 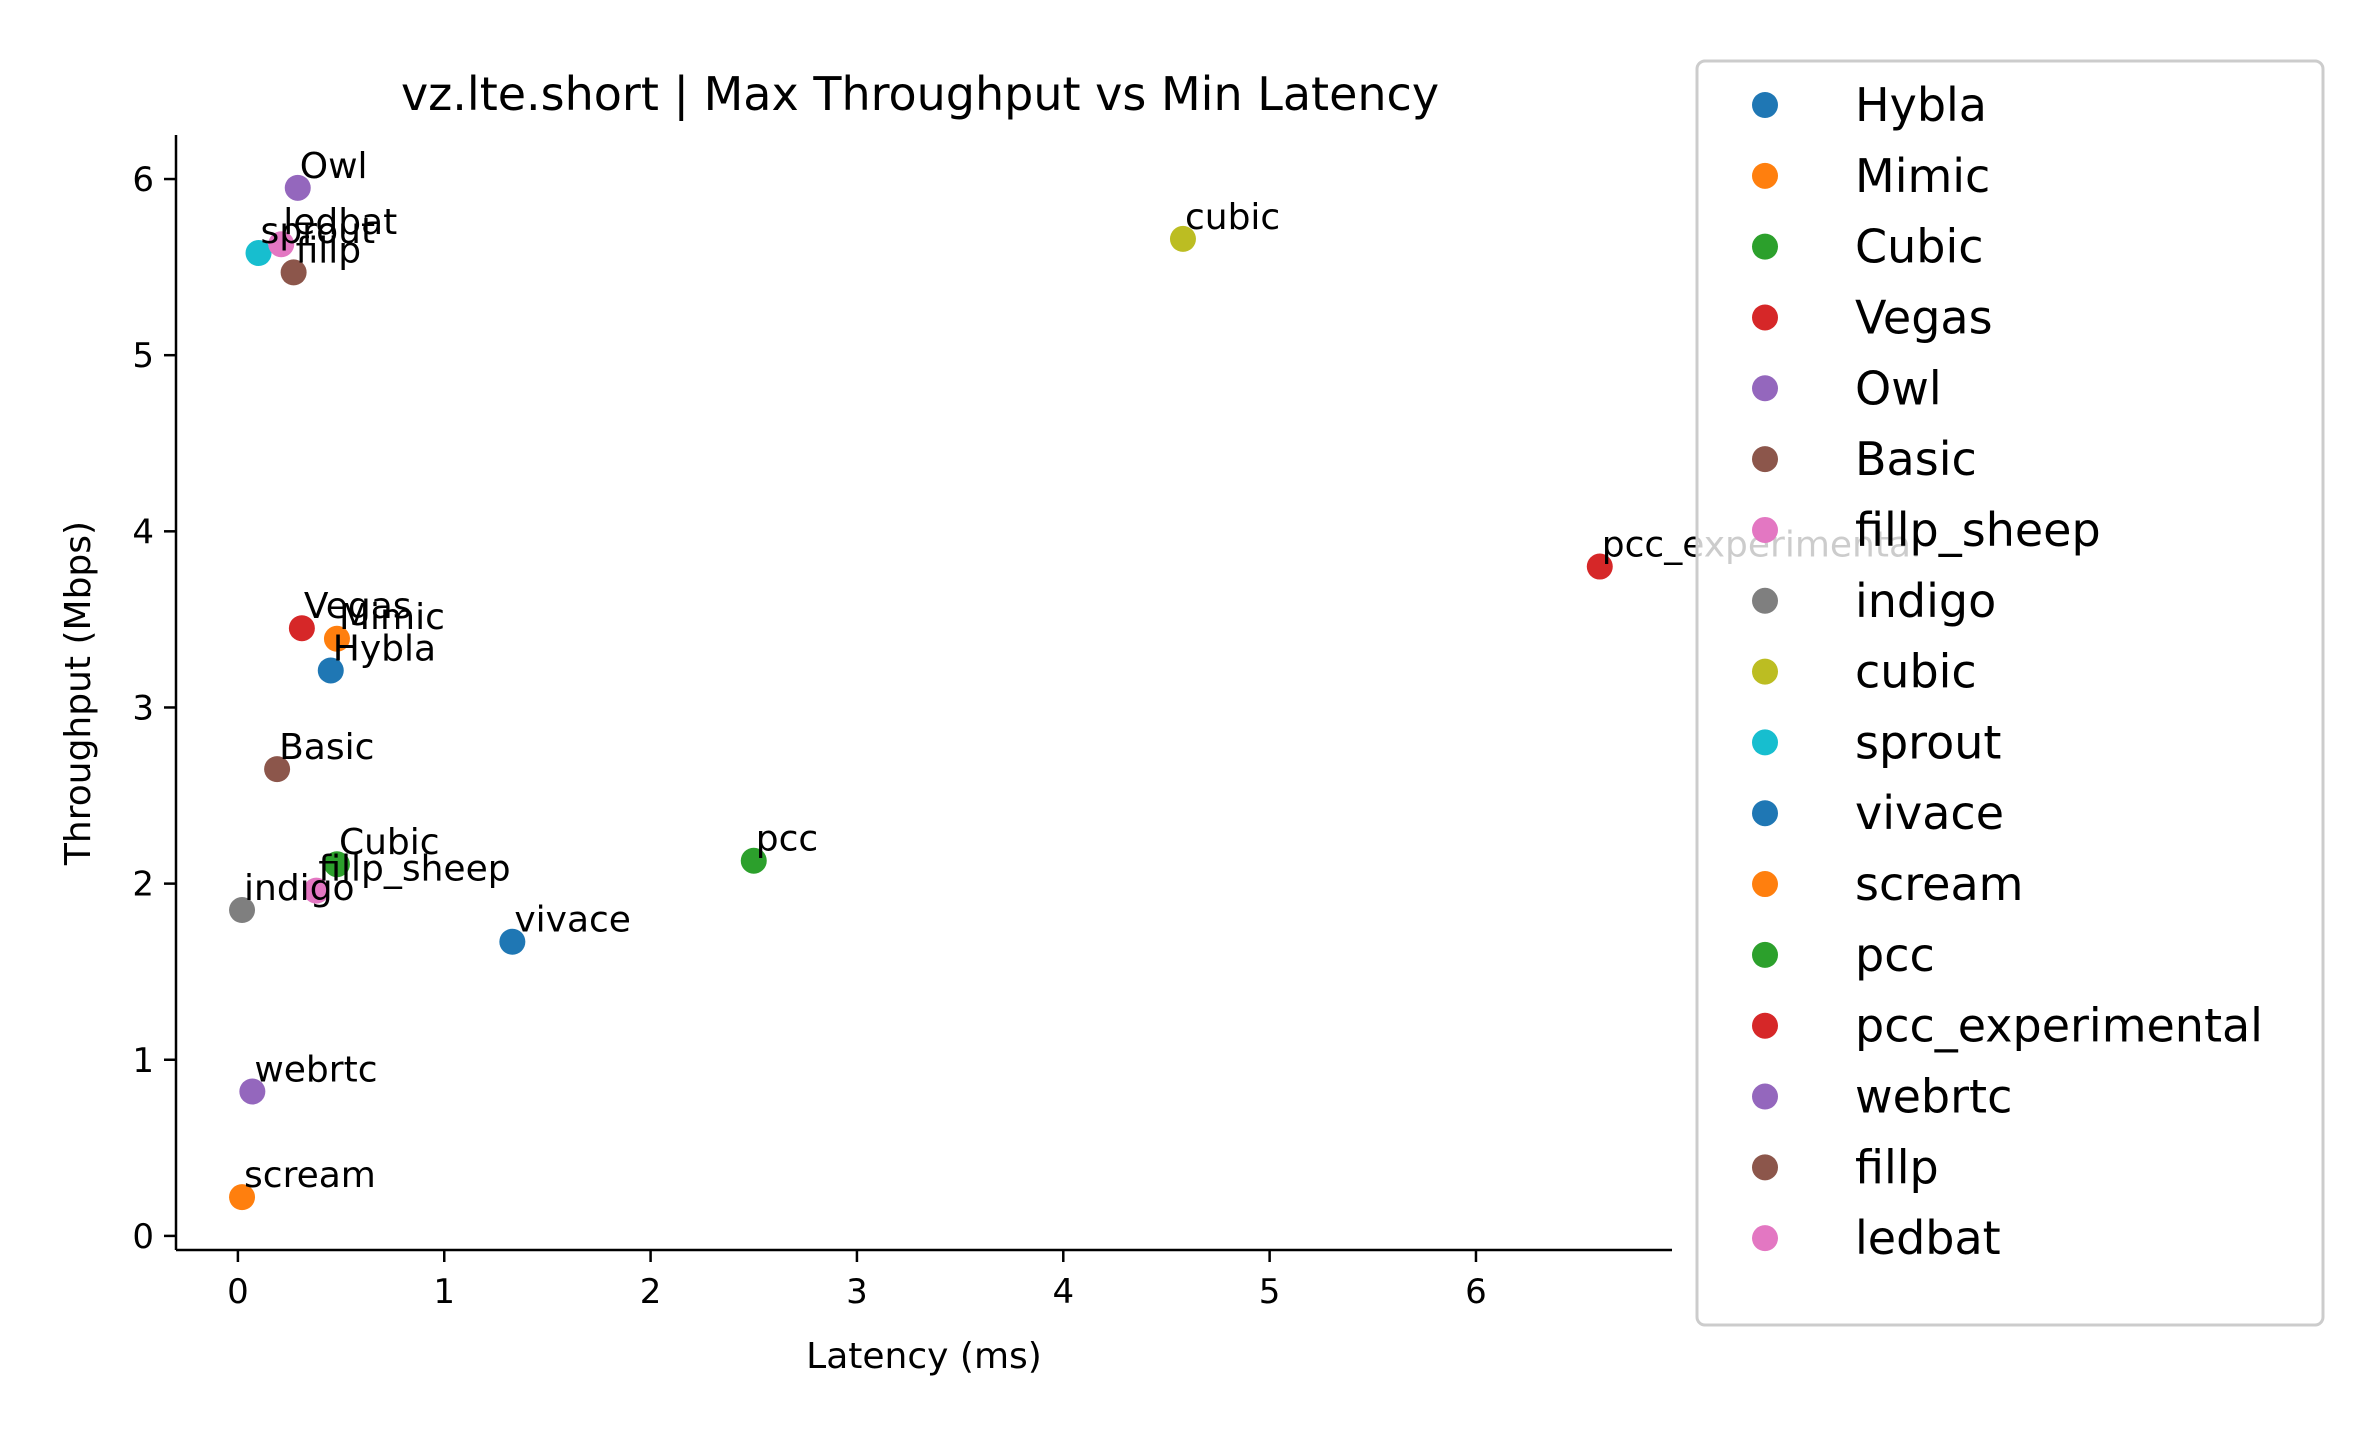 I want to click on point-label: fillp, so click(x=329, y=250).